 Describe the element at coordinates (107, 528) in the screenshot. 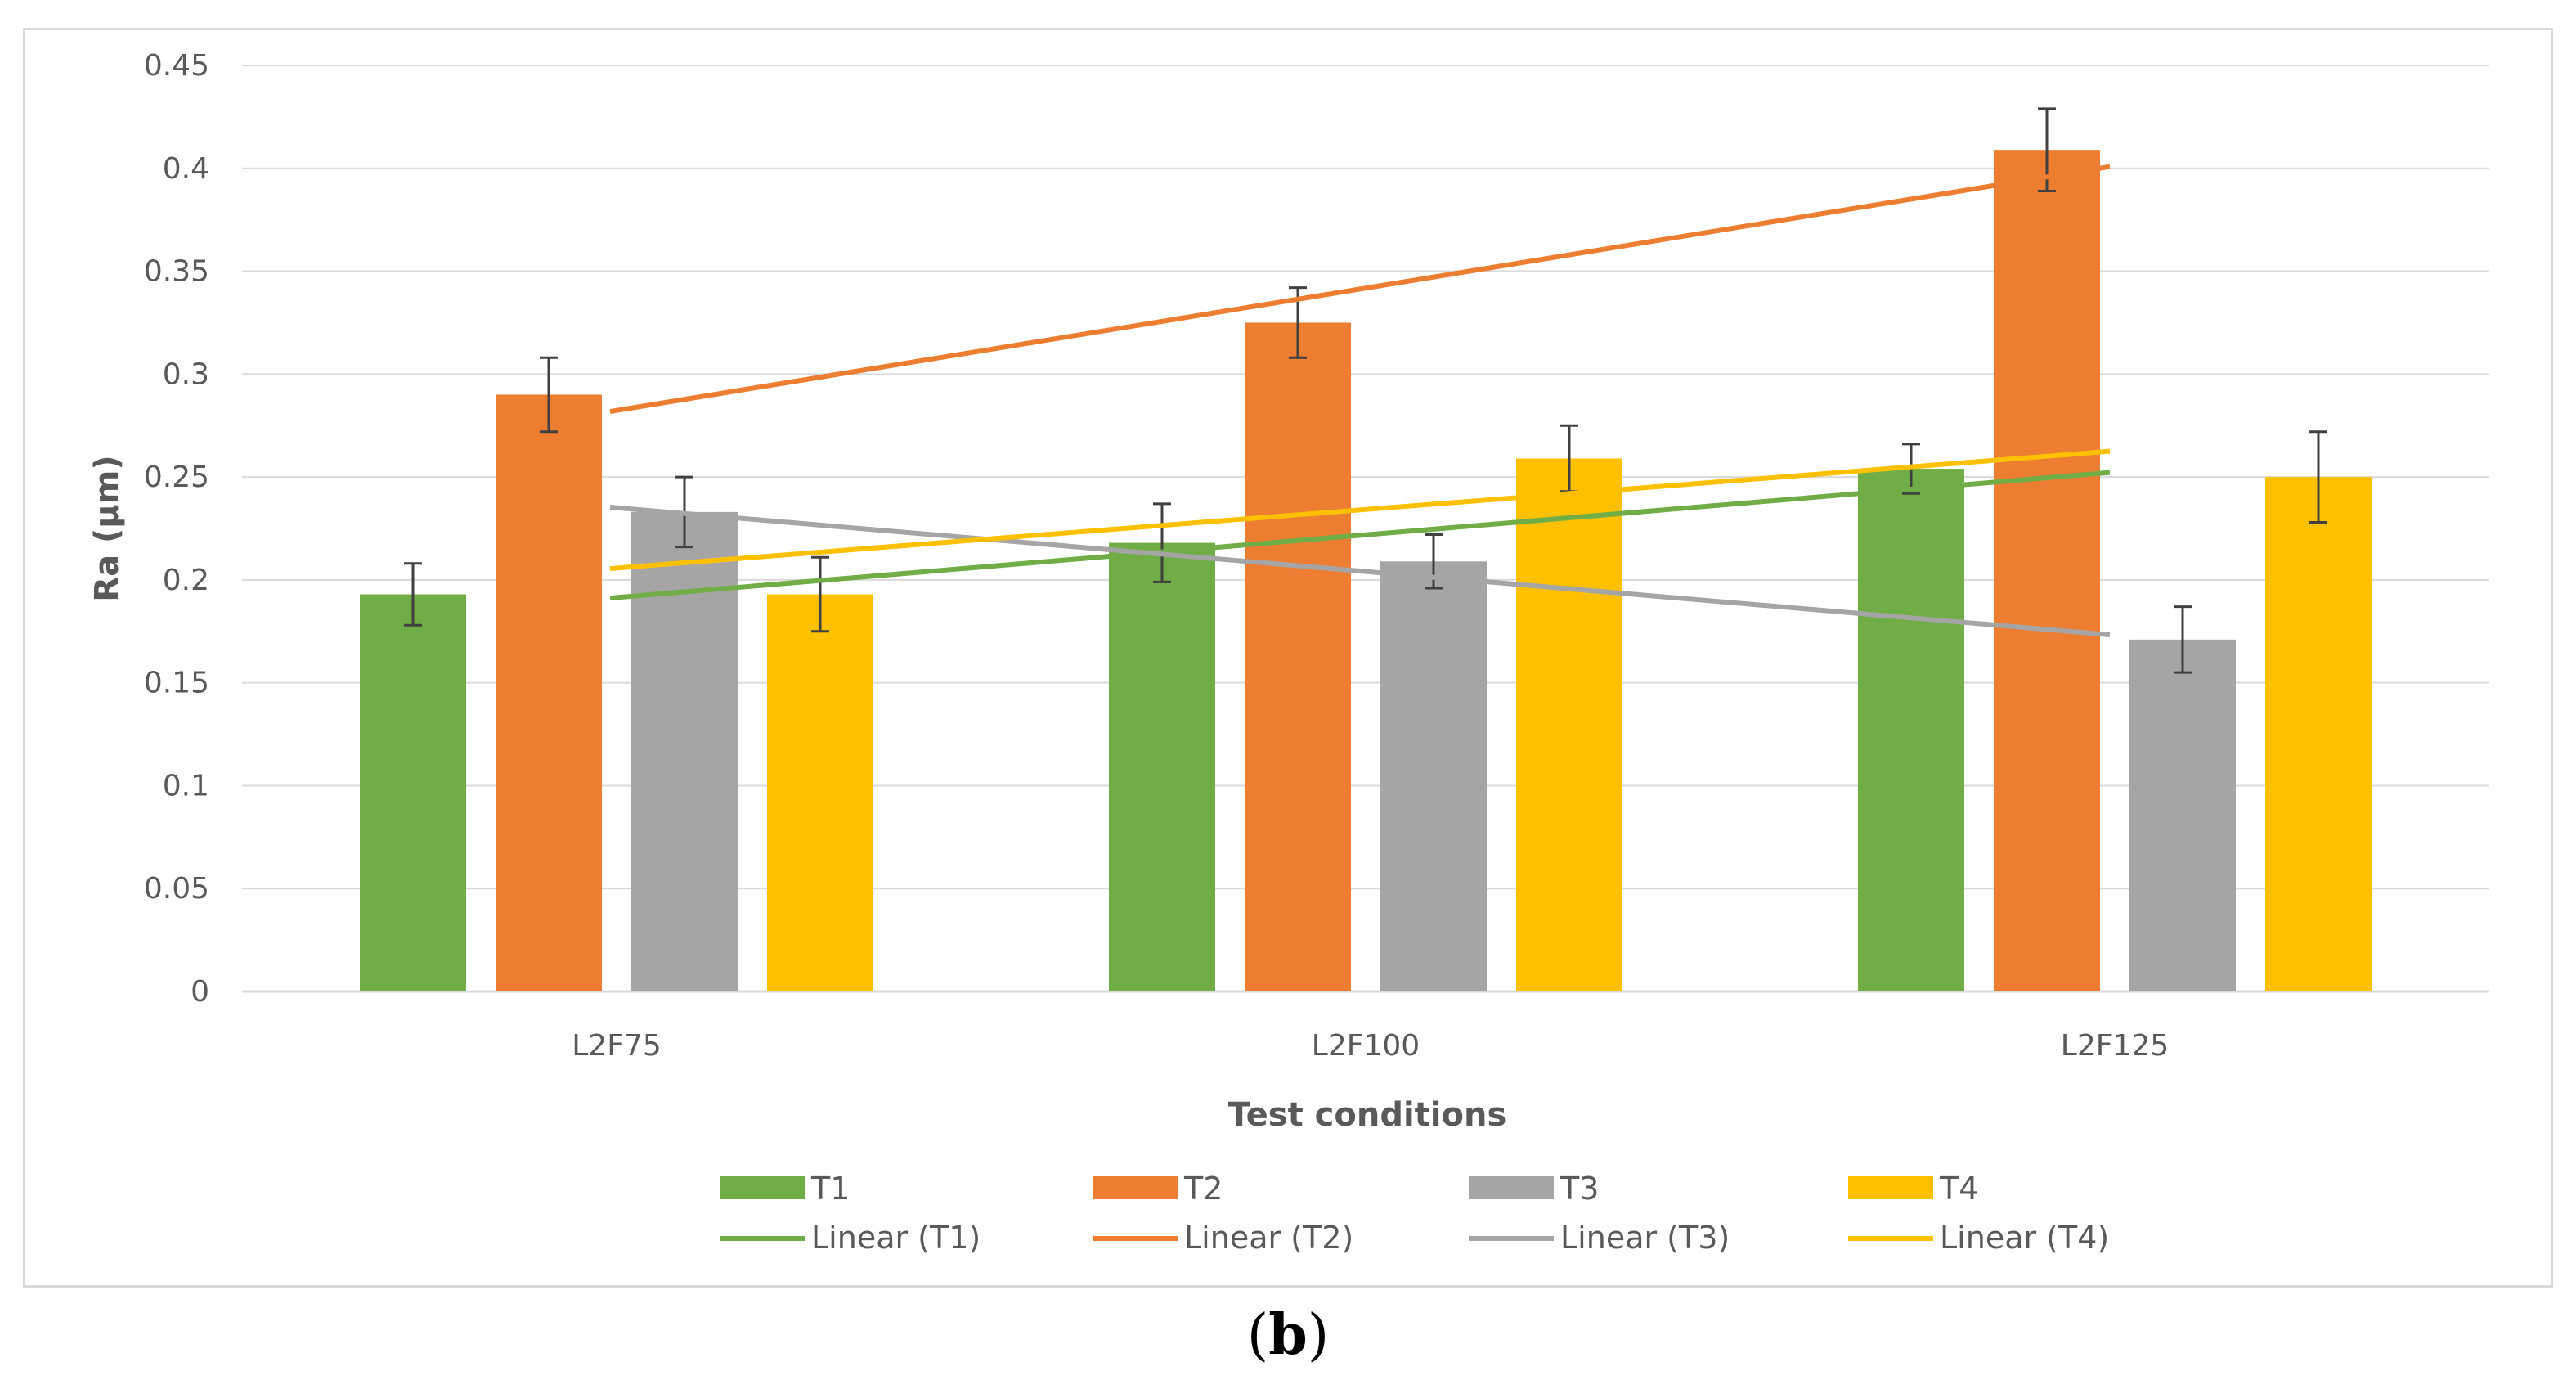

I see `y-axis-title: Ra (μm)` at that location.